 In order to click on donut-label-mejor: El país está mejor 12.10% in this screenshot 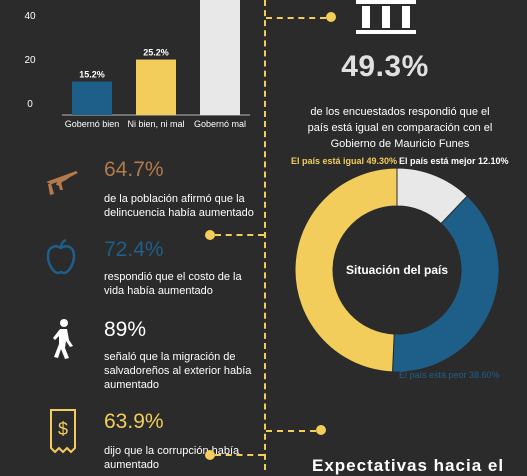, I will do `click(454, 161)`.